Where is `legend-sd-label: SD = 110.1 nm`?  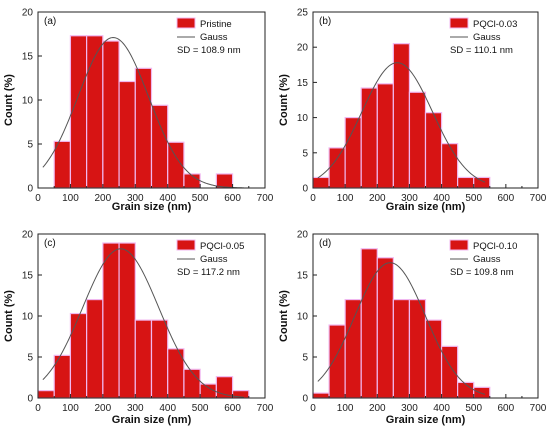 legend-sd-label: SD = 110.1 nm is located at coordinates (481, 50).